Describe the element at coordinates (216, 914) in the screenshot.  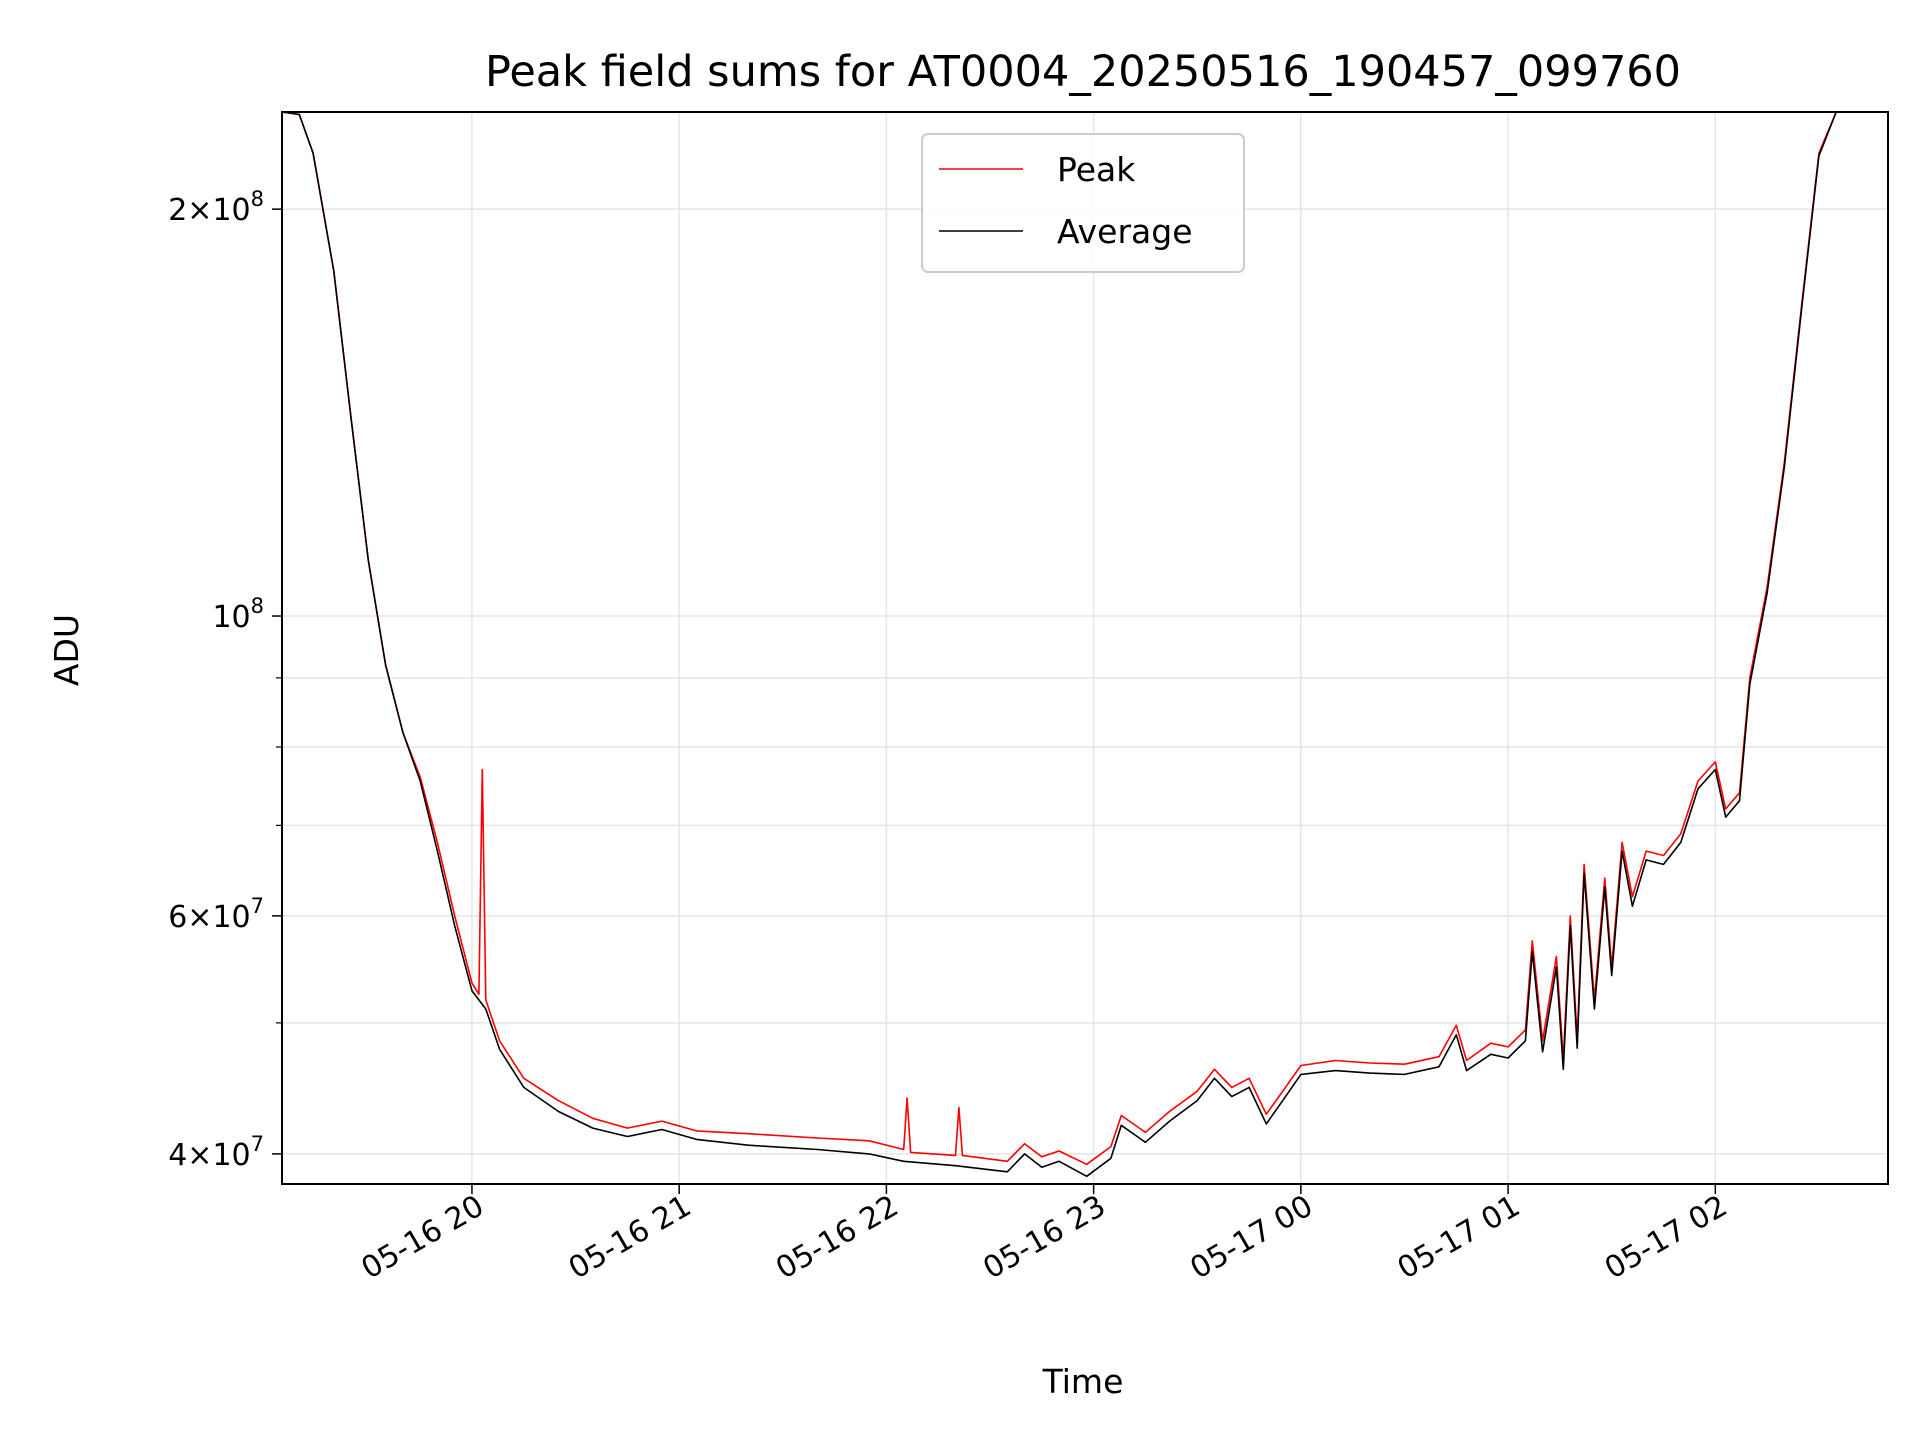
I see `y-tick-label: 6×107` at that location.